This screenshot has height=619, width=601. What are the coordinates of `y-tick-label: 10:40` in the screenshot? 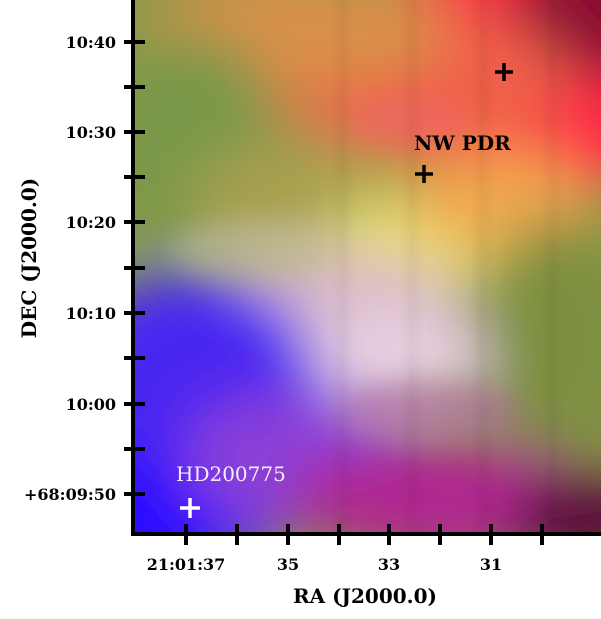 It's located at (91, 42).